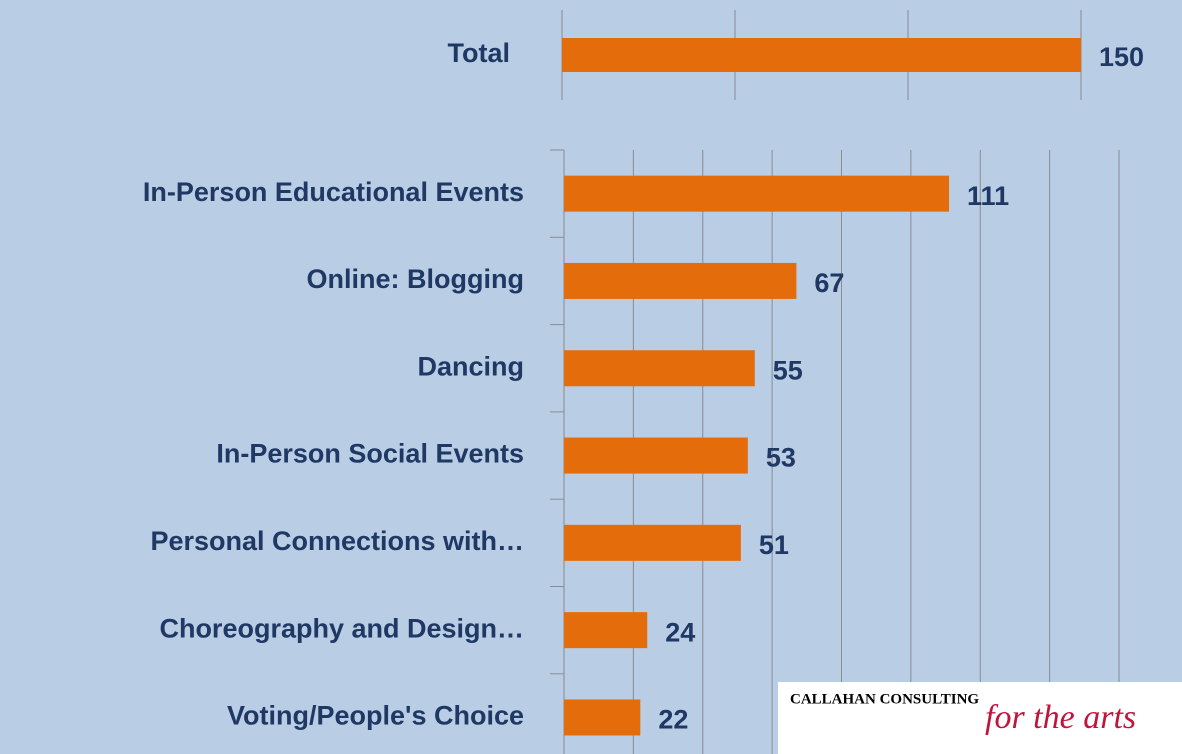 The width and height of the screenshot is (1182, 754). Describe the element at coordinates (680, 632) in the screenshot. I see `value-label: 24` at that location.